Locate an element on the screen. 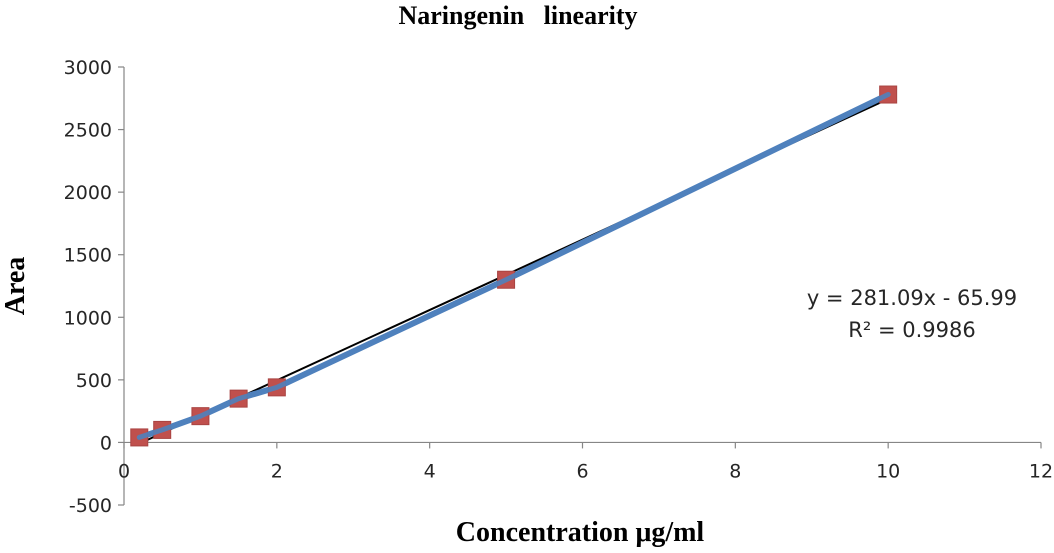 The height and width of the screenshot is (553, 1054). x-tick-label: 8 is located at coordinates (735, 471).